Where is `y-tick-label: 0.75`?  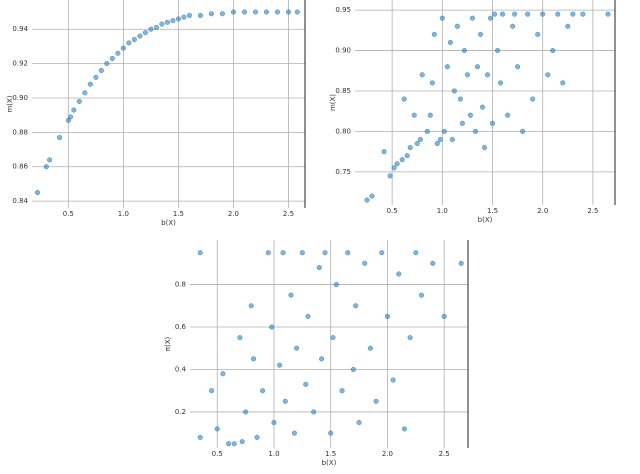 y-tick-label: 0.75 is located at coordinates (343, 172).